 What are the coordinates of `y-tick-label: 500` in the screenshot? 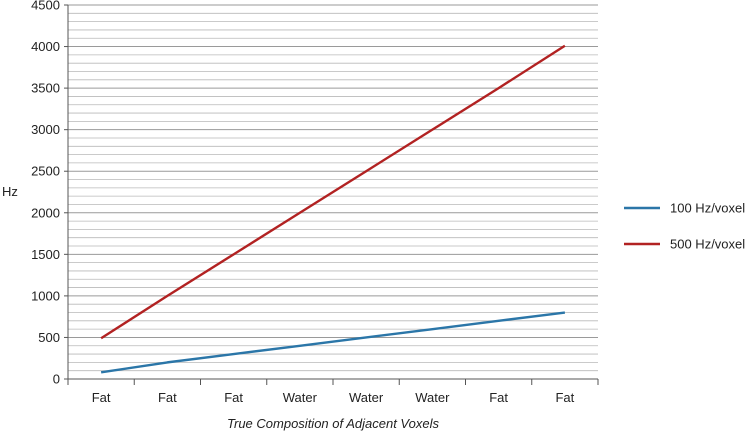 It's located at (49, 337).